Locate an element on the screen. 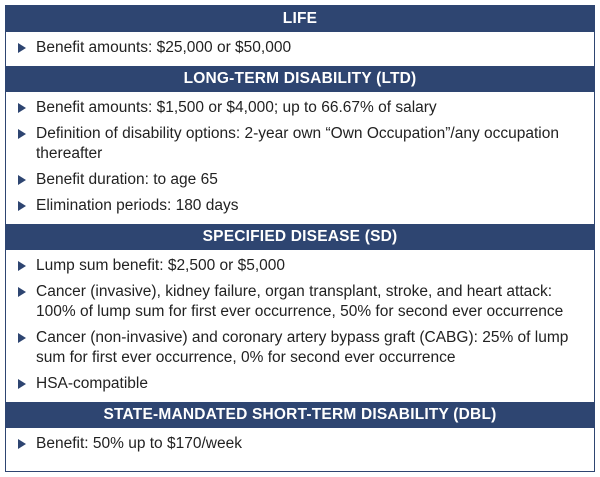 This screenshot has height=477, width=600. list-item: Elimination periods: 180 days is located at coordinates (302, 206).